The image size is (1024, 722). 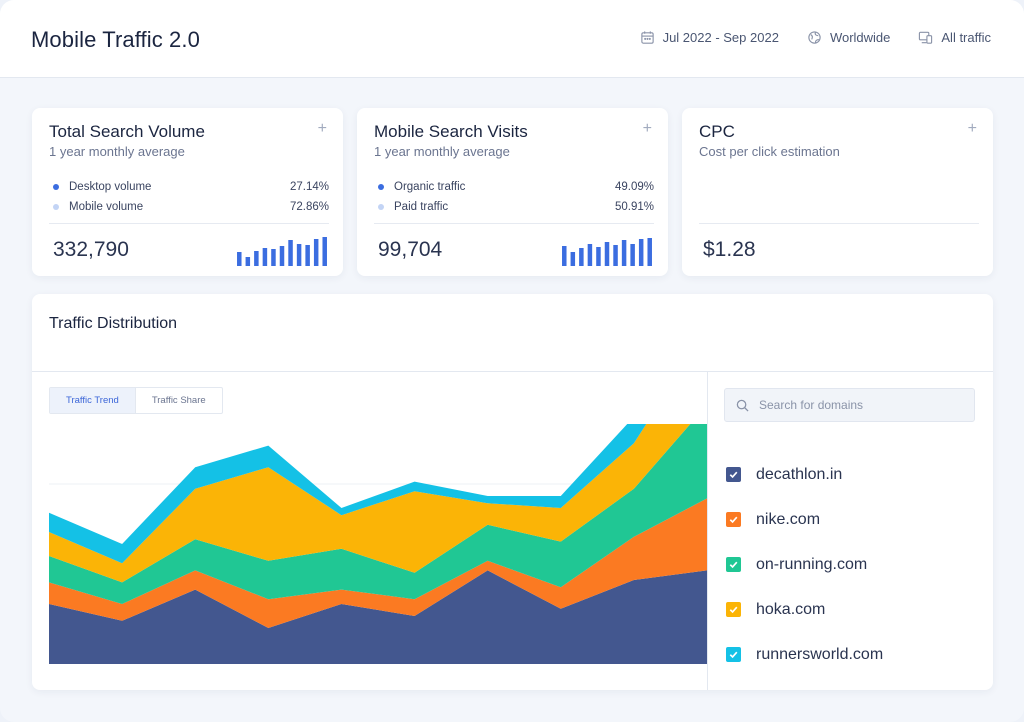 What do you see at coordinates (799, 474) in the screenshot?
I see `legend-label: decathlon.in` at bounding box center [799, 474].